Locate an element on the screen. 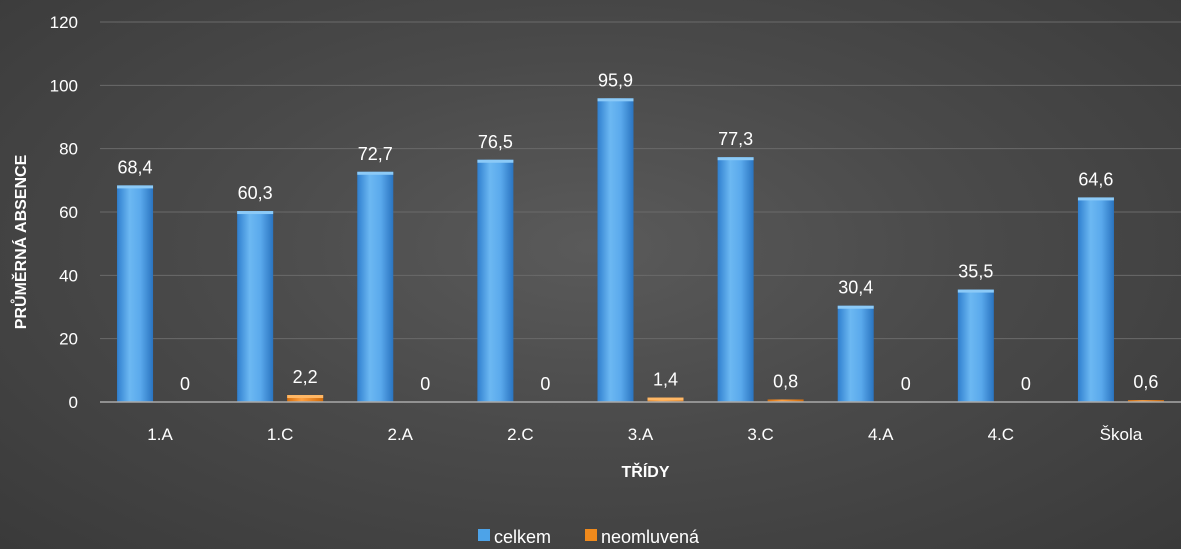  data-label-neomluvena-1-a: 0 is located at coordinates (185, 384).